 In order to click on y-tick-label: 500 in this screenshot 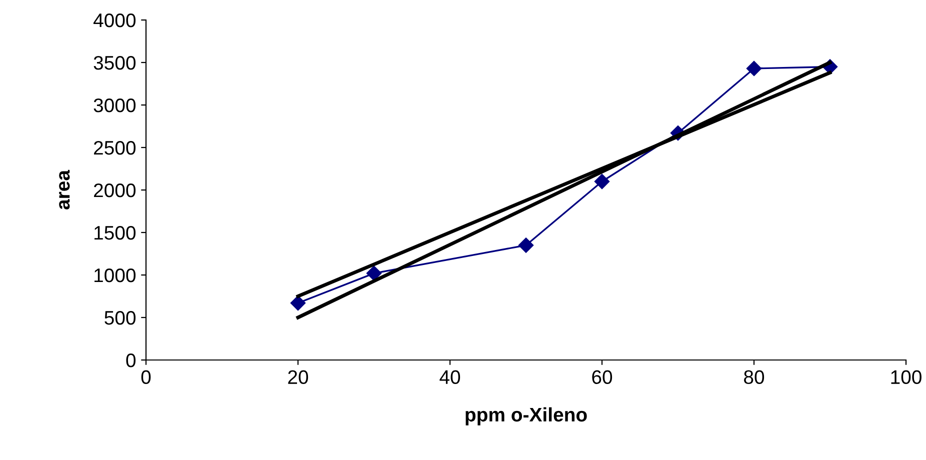, I will do `click(120, 317)`.